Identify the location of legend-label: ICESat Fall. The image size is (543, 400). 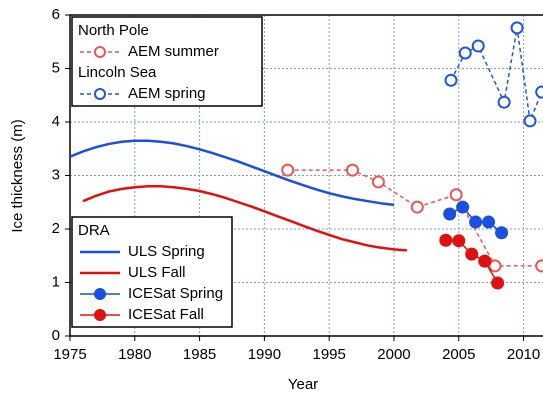
(166, 314).